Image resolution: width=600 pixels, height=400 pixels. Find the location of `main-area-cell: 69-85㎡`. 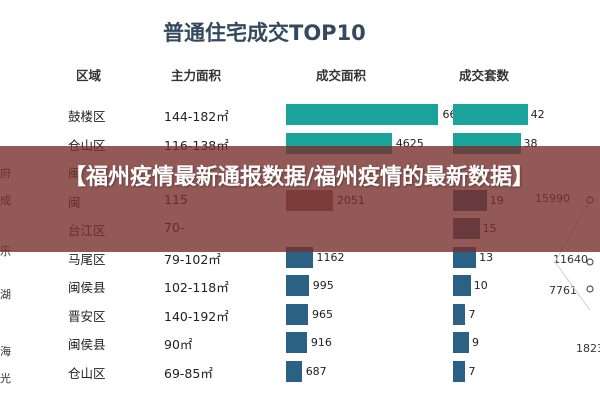

main-area-cell: 69-85㎡ is located at coordinates (188, 373).